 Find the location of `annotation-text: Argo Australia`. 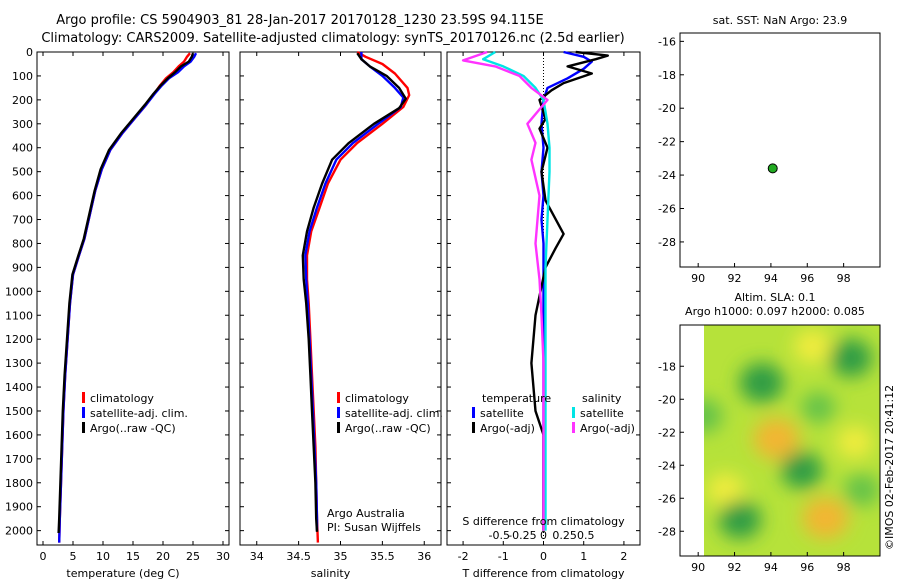

annotation-text: Argo Australia is located at coordinates (366, 513).